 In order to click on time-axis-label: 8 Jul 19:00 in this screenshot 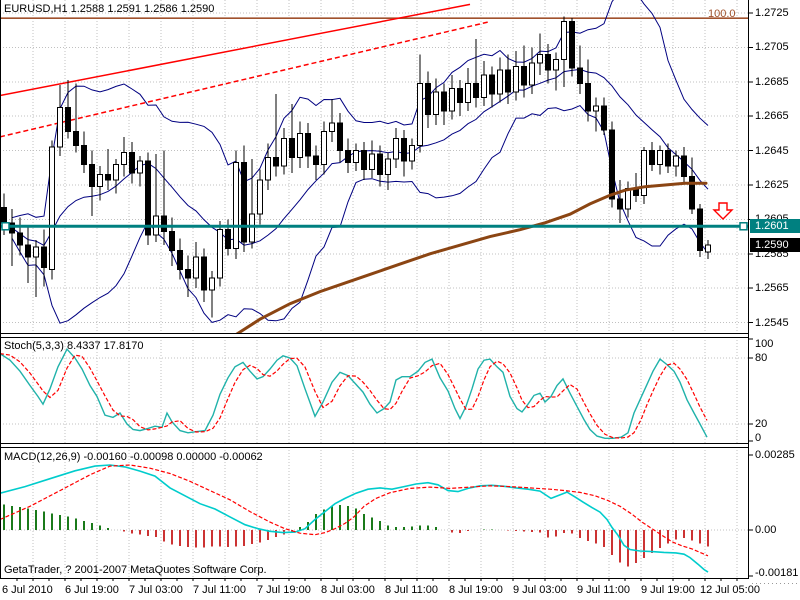, I will do `click(476, 590)`.